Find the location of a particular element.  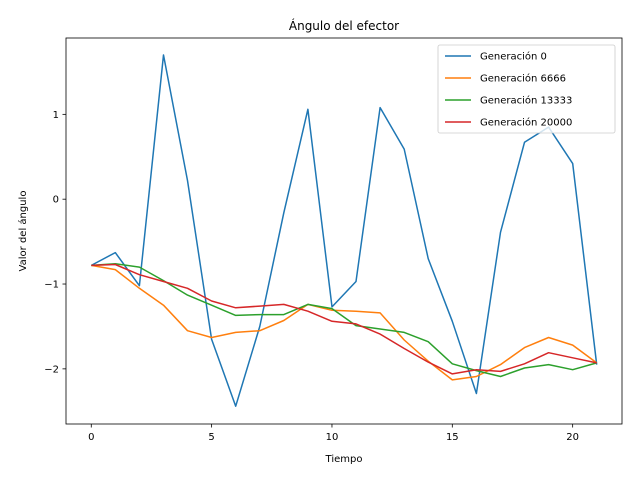

x-tick-label: 20 is located at coordinates (572, 437).